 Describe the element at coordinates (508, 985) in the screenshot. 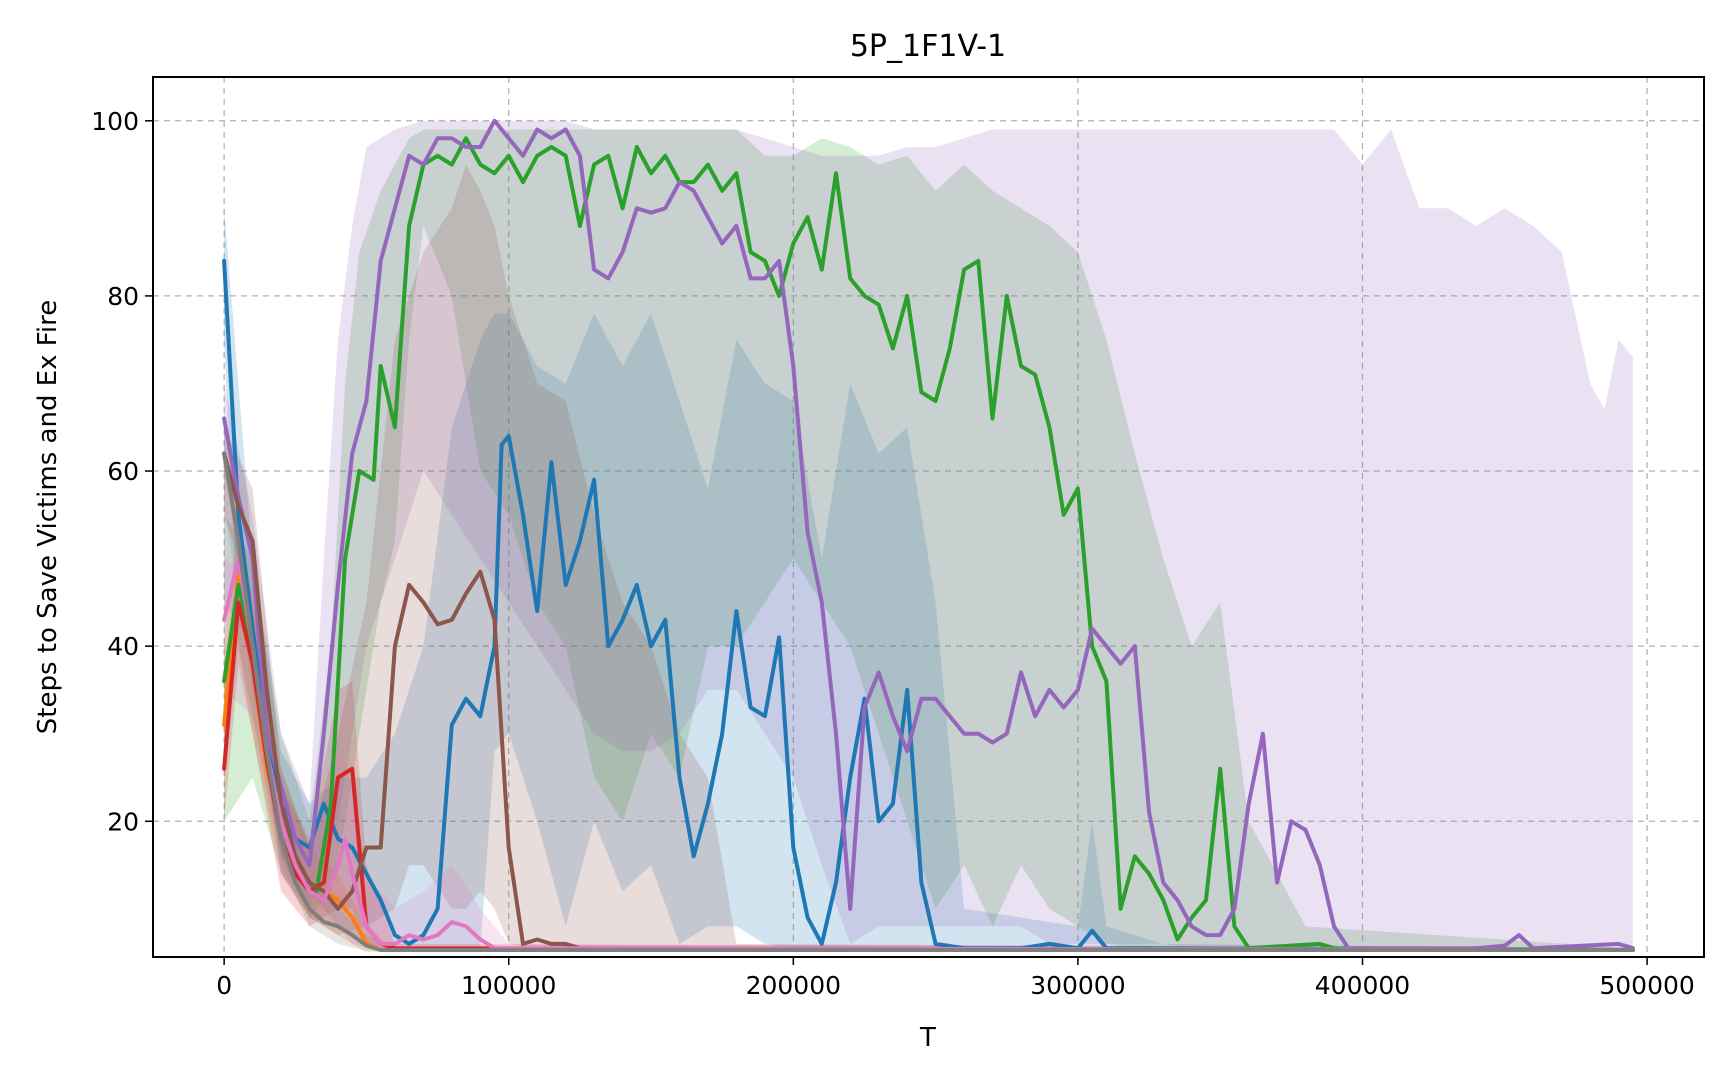

I see `x-tick-label: 100000` at that location.